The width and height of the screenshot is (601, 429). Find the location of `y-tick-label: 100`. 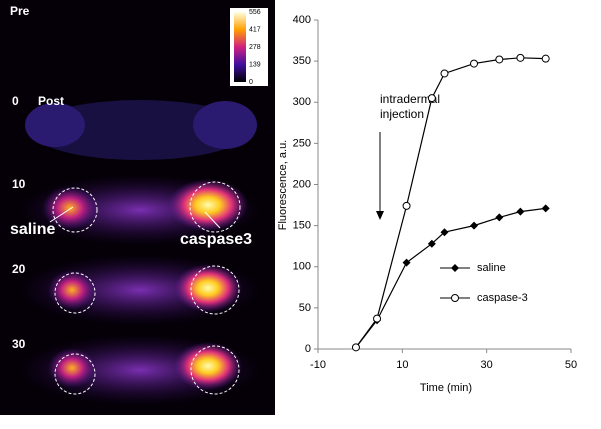

y-tick-label: 100 is located at coordinates (302, 267).